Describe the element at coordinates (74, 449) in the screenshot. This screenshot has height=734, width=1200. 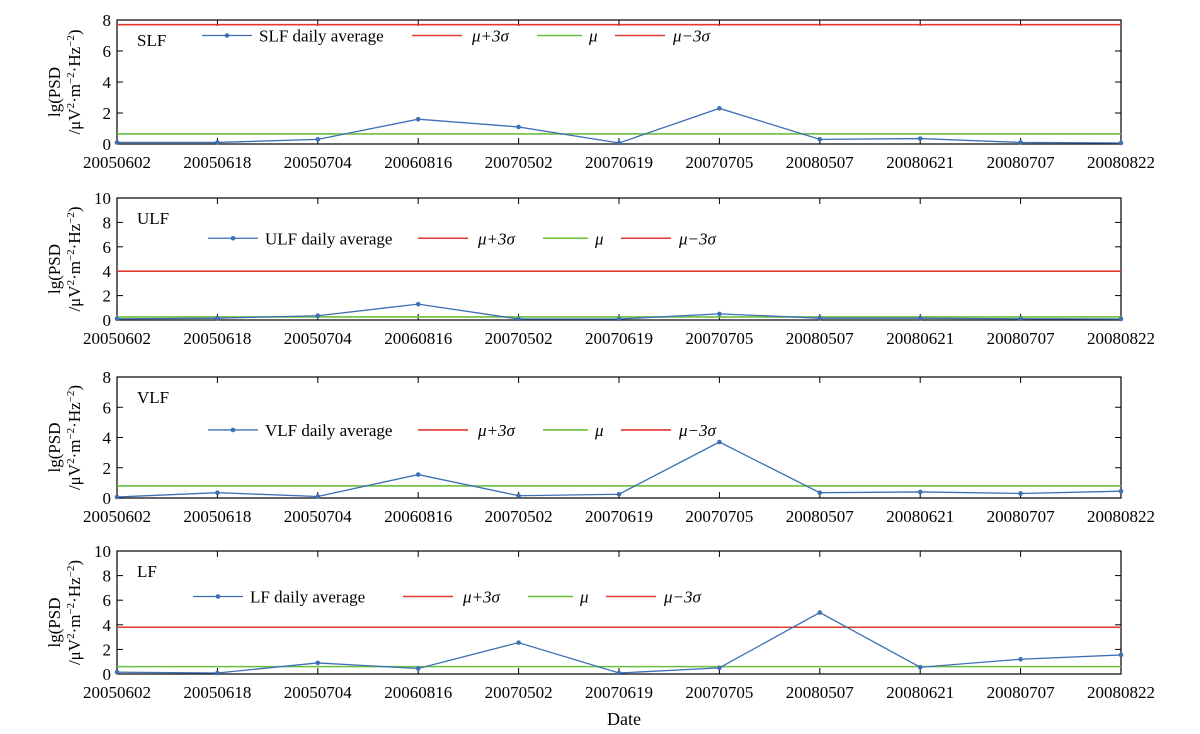
I see `y-label-part: ·m` at that location.